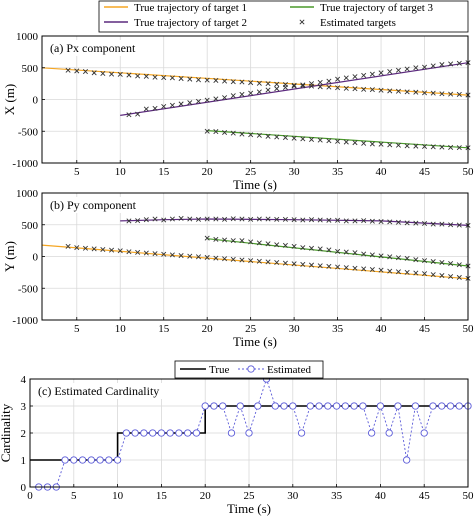  I want to click on y-tick-label: 1000, so click(27, 37).